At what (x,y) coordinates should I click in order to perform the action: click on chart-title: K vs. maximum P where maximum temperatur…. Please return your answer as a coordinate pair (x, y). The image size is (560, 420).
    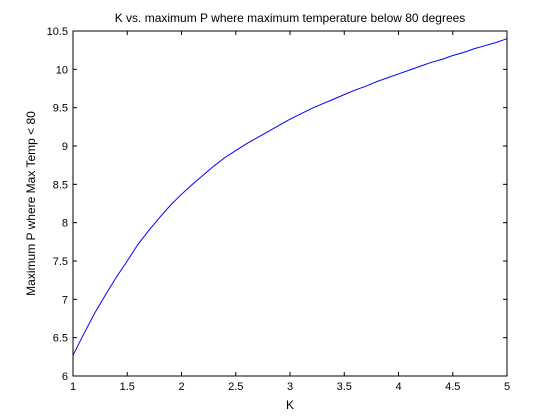
    Looking at the image, I should click on (290, 18).